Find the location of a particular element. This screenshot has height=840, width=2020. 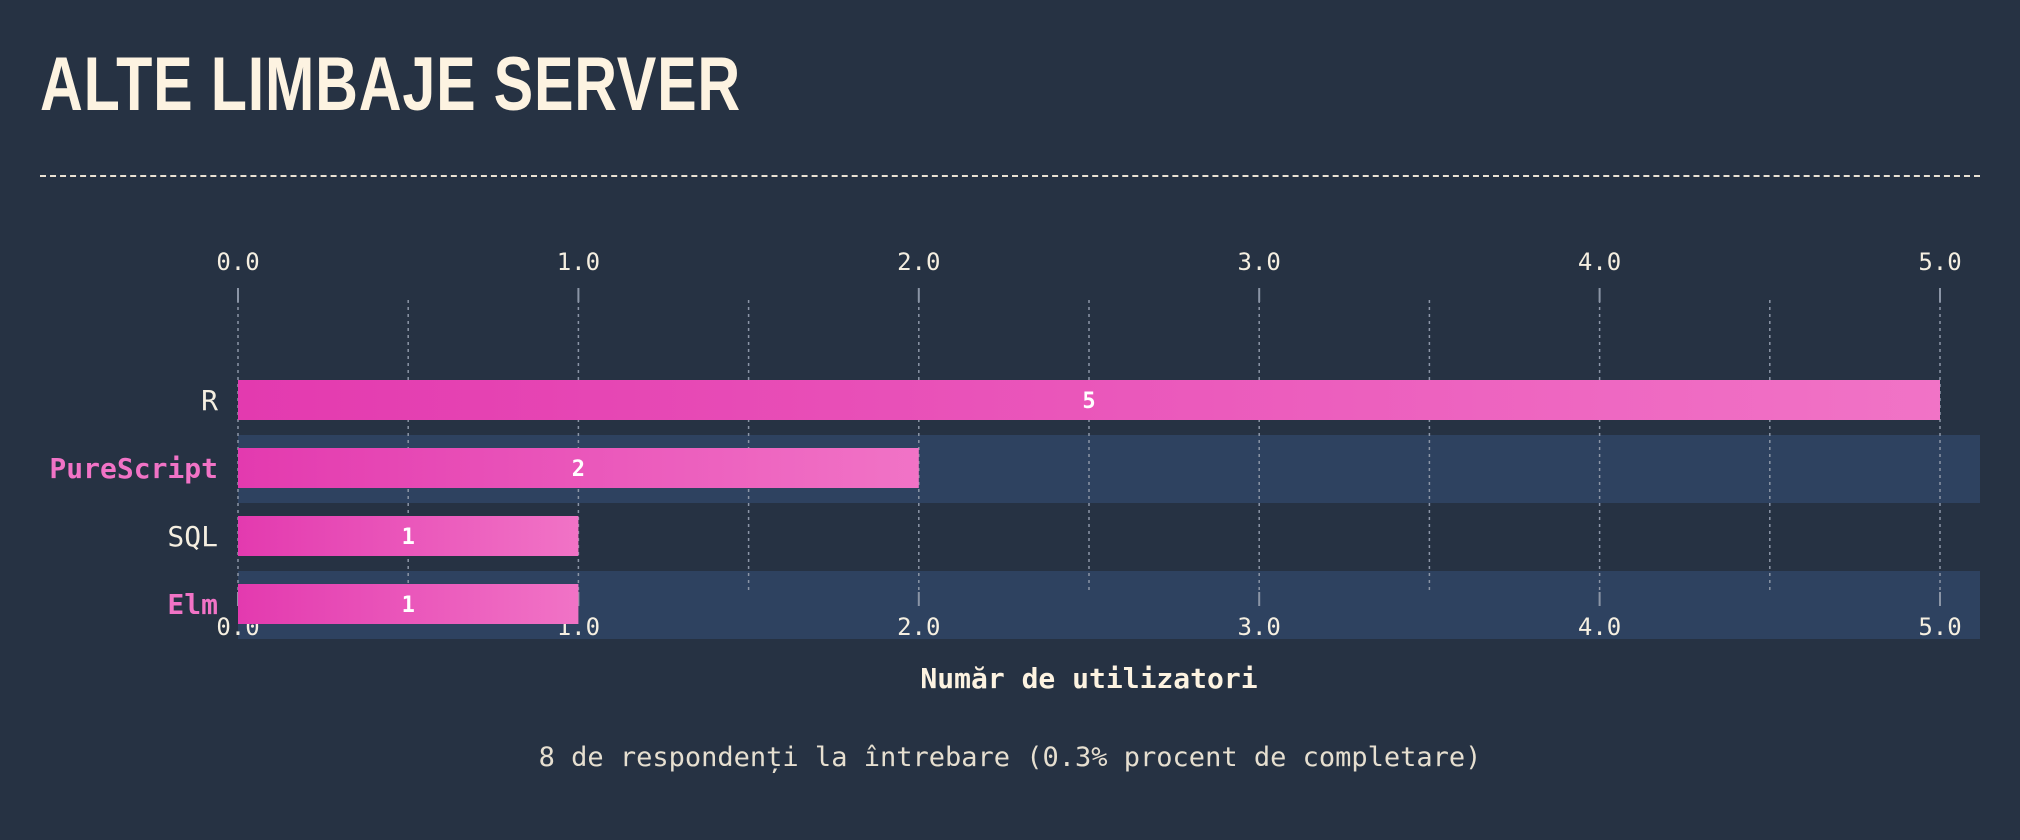

category-label-purescript: PureScript is located at coordinates (133, 468).